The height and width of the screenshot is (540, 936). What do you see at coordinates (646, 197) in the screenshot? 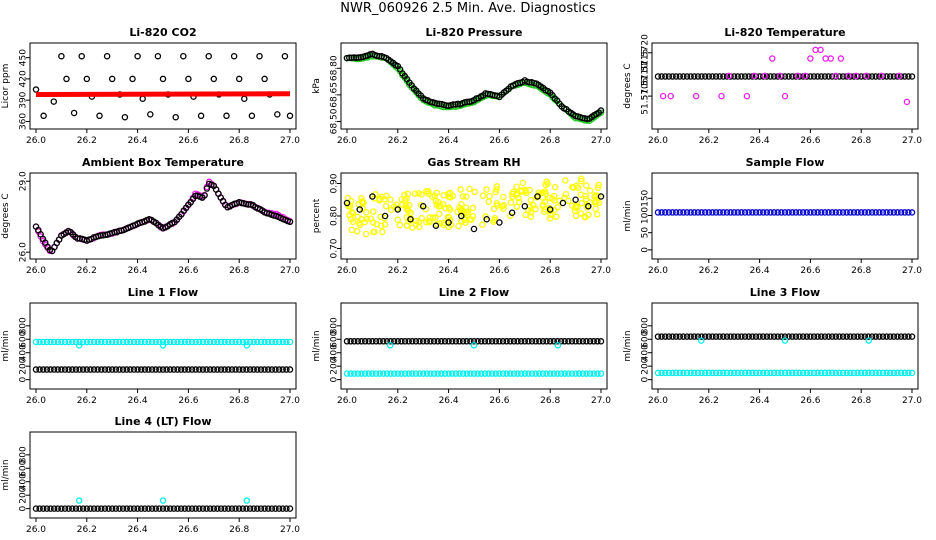
I see `y-tick-label: 150` at bounding box center [646, 197].